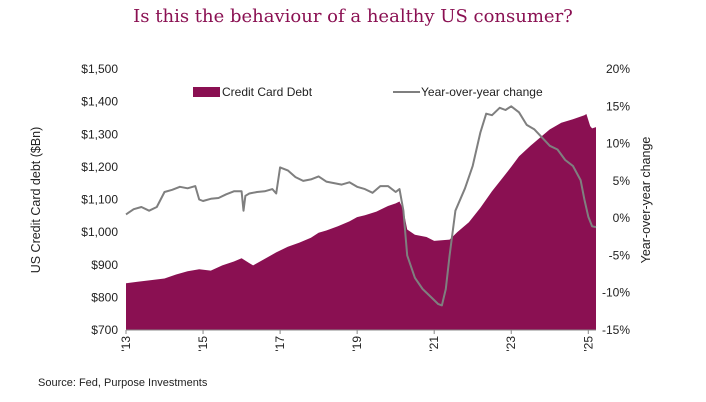  What do you see at coordinates (203, 344) in the screenshot?
I see `x-tick-label: '15` at bounding box center [203, 344].